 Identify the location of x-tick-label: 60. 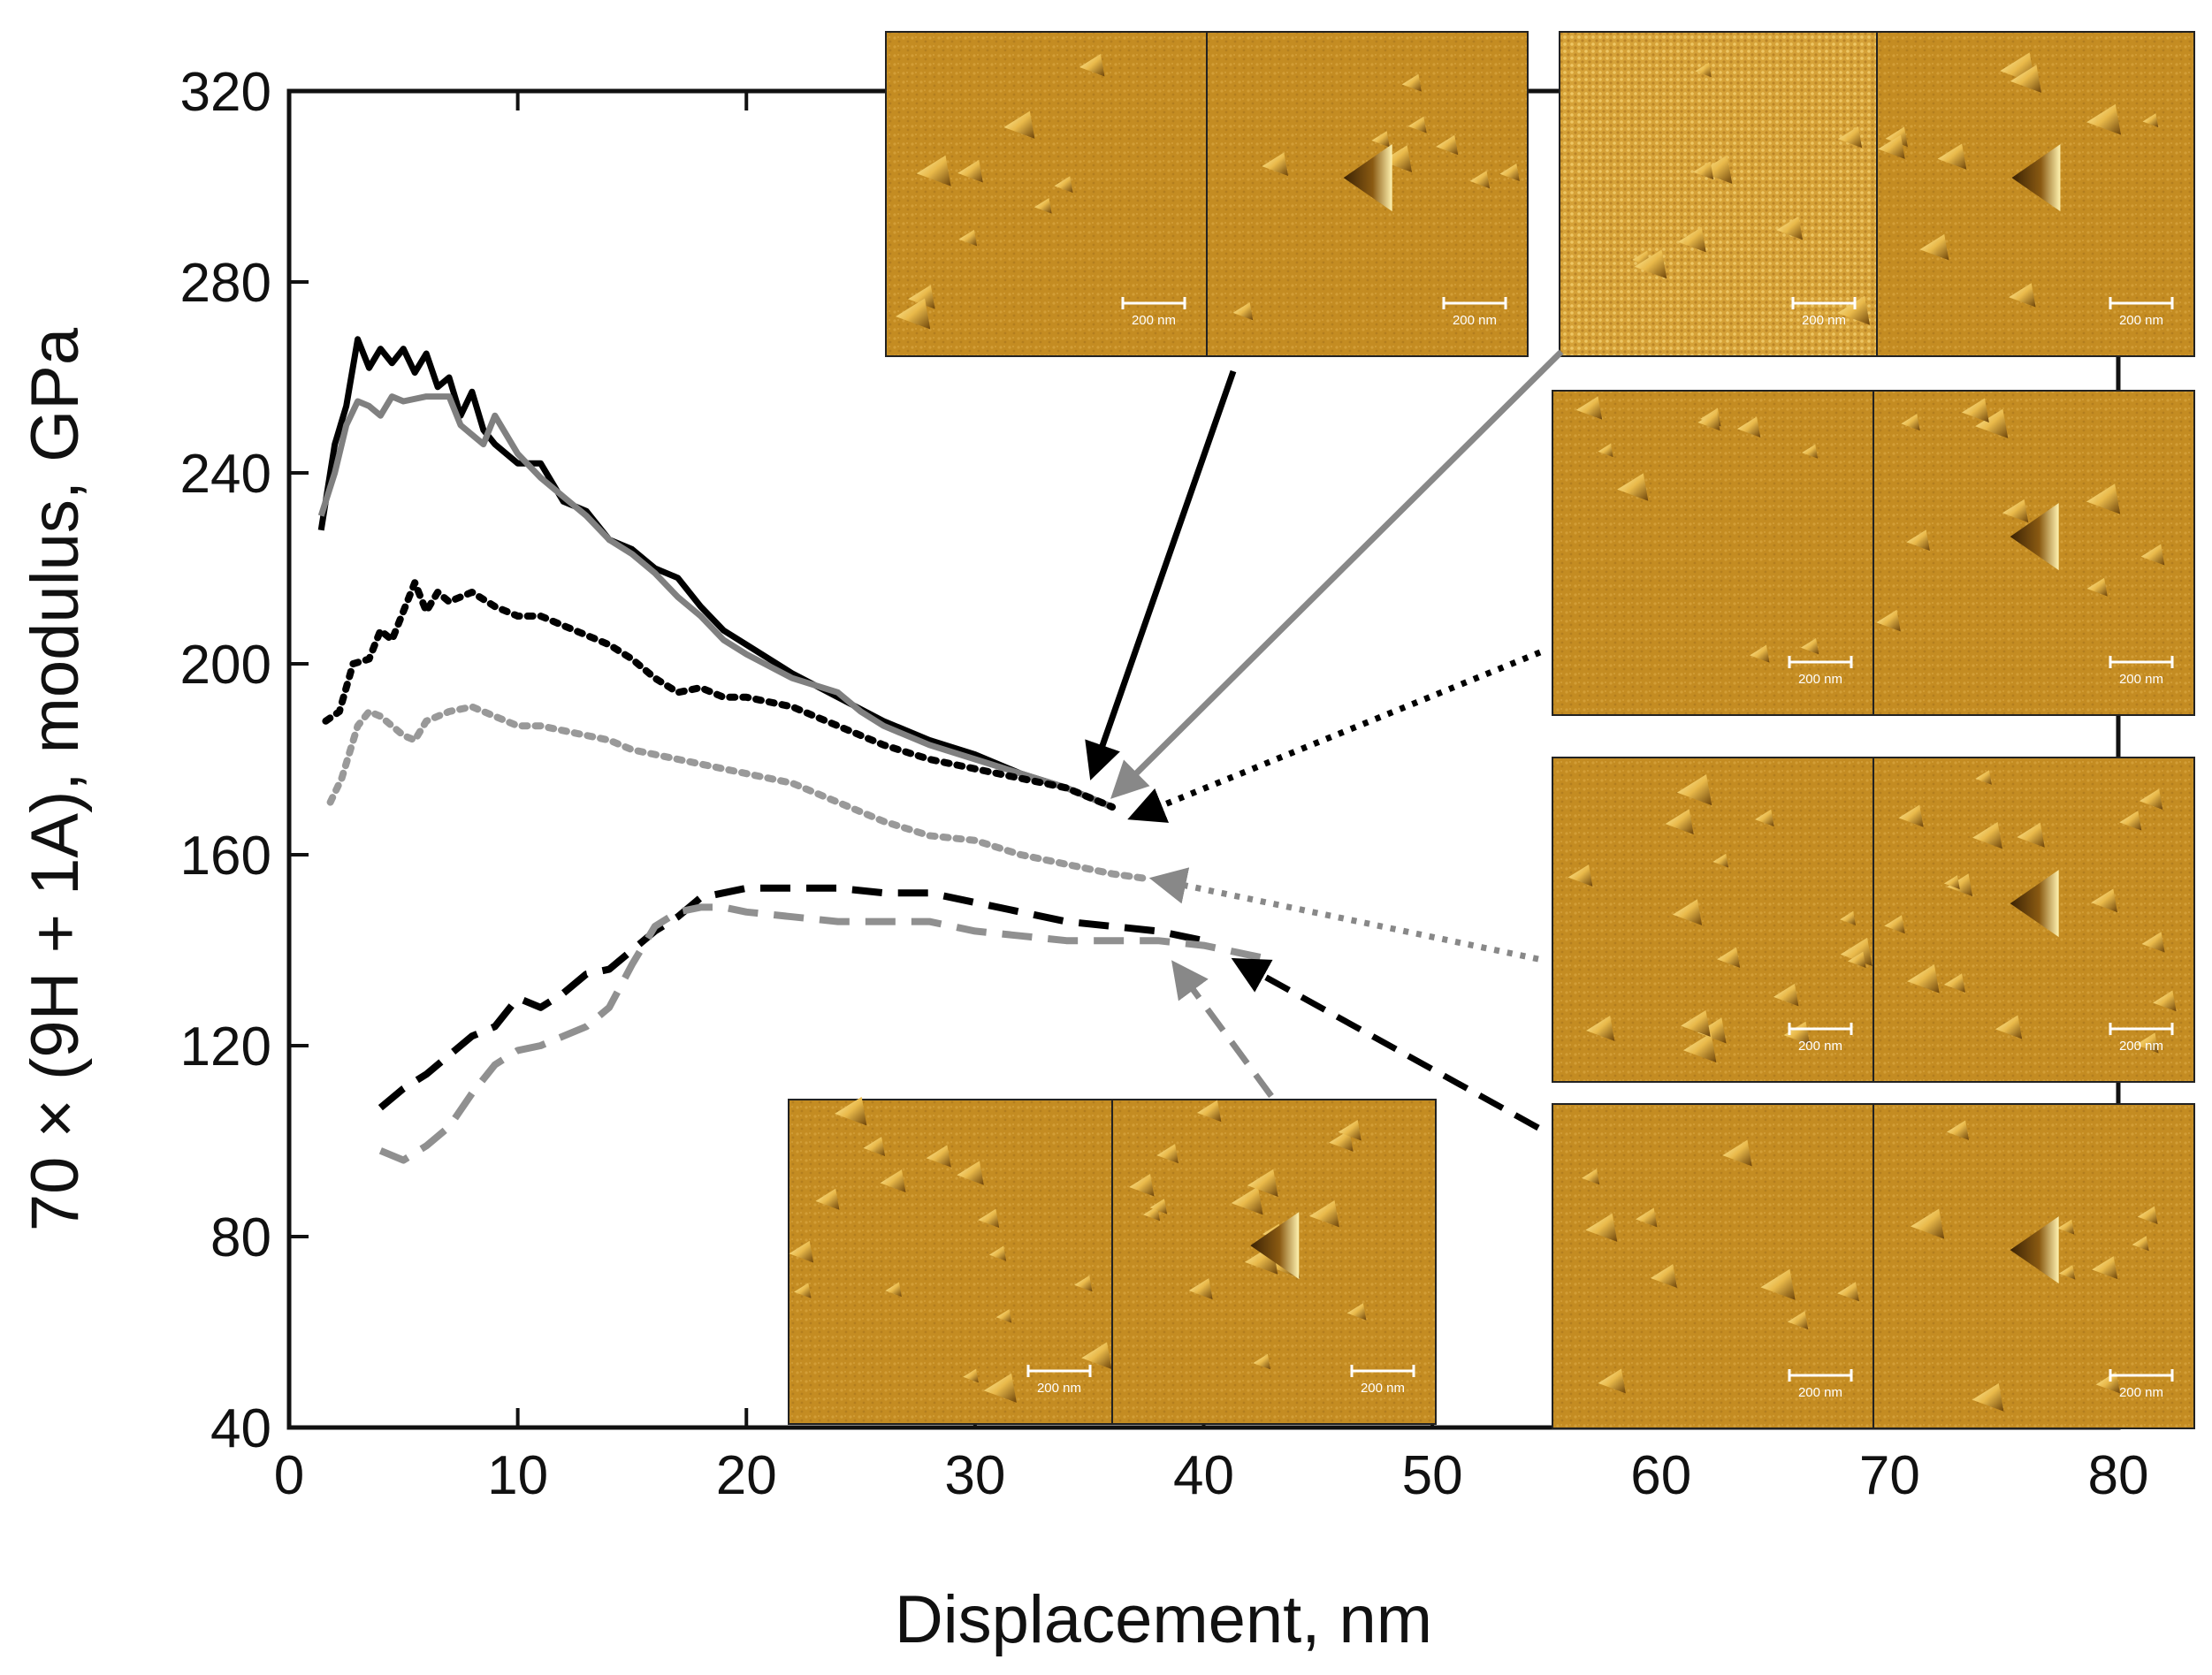
(1660, 1475).